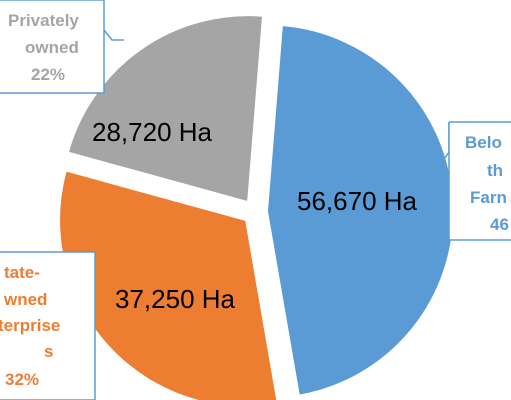 The width and height of the screenshot is (511, 400). I want to click on callout-gray-line-3: 22%, so click(48, 74).